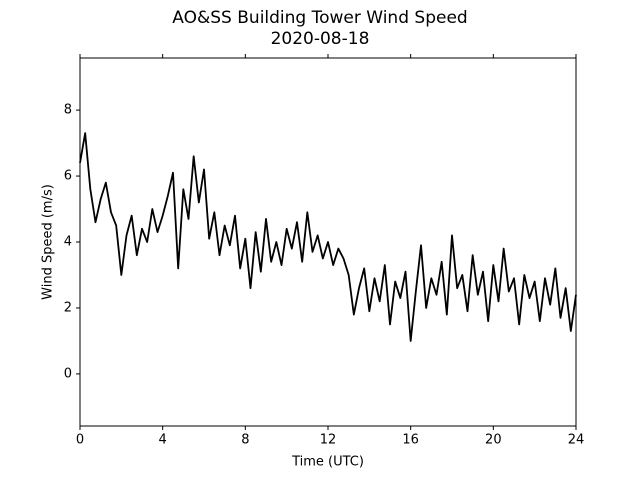 The image size is (640, 480). I want to click on y-tick-label: 4, so click(68, 242).